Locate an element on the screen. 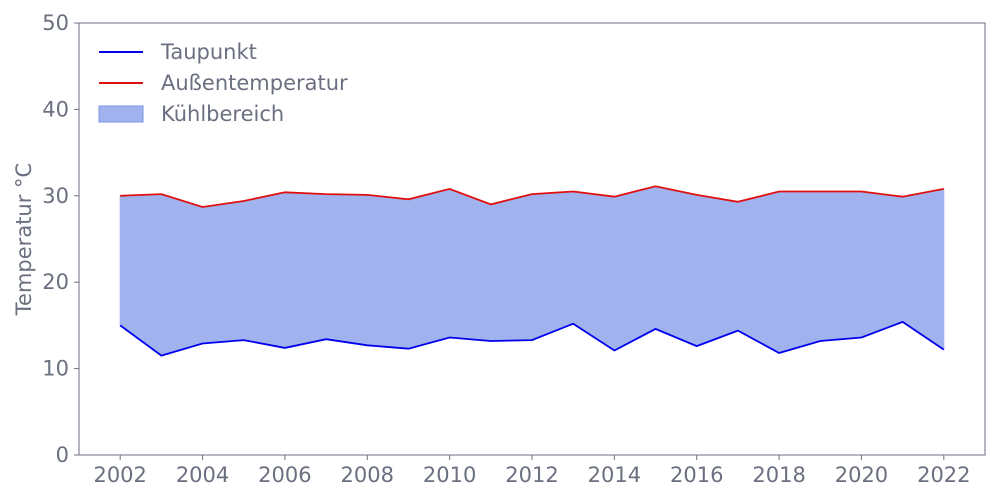  y-tick-label: 10 is located at coordinates (55, 369).